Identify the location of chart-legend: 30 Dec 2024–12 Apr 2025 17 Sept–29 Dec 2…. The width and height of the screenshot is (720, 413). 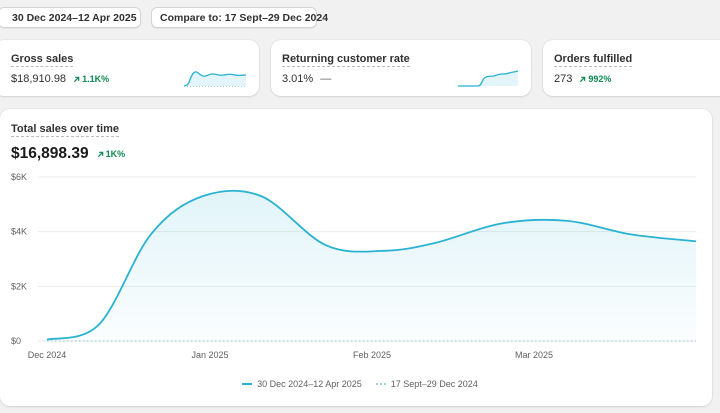
(360, 384).